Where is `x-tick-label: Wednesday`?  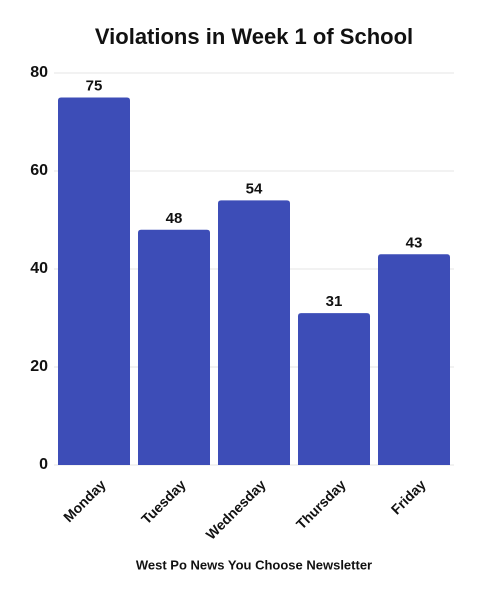 x-tick-label: Wednesday is located at coordinates (236, 509).